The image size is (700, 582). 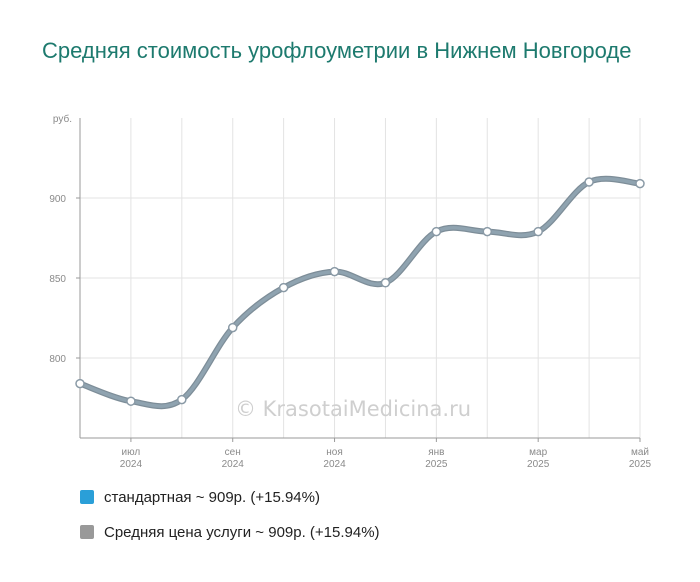 What do you see at coordinates (62, 119) in the screenshot?
I see `y-axis-unit-label: руб.` at bounding box center [62, 119].